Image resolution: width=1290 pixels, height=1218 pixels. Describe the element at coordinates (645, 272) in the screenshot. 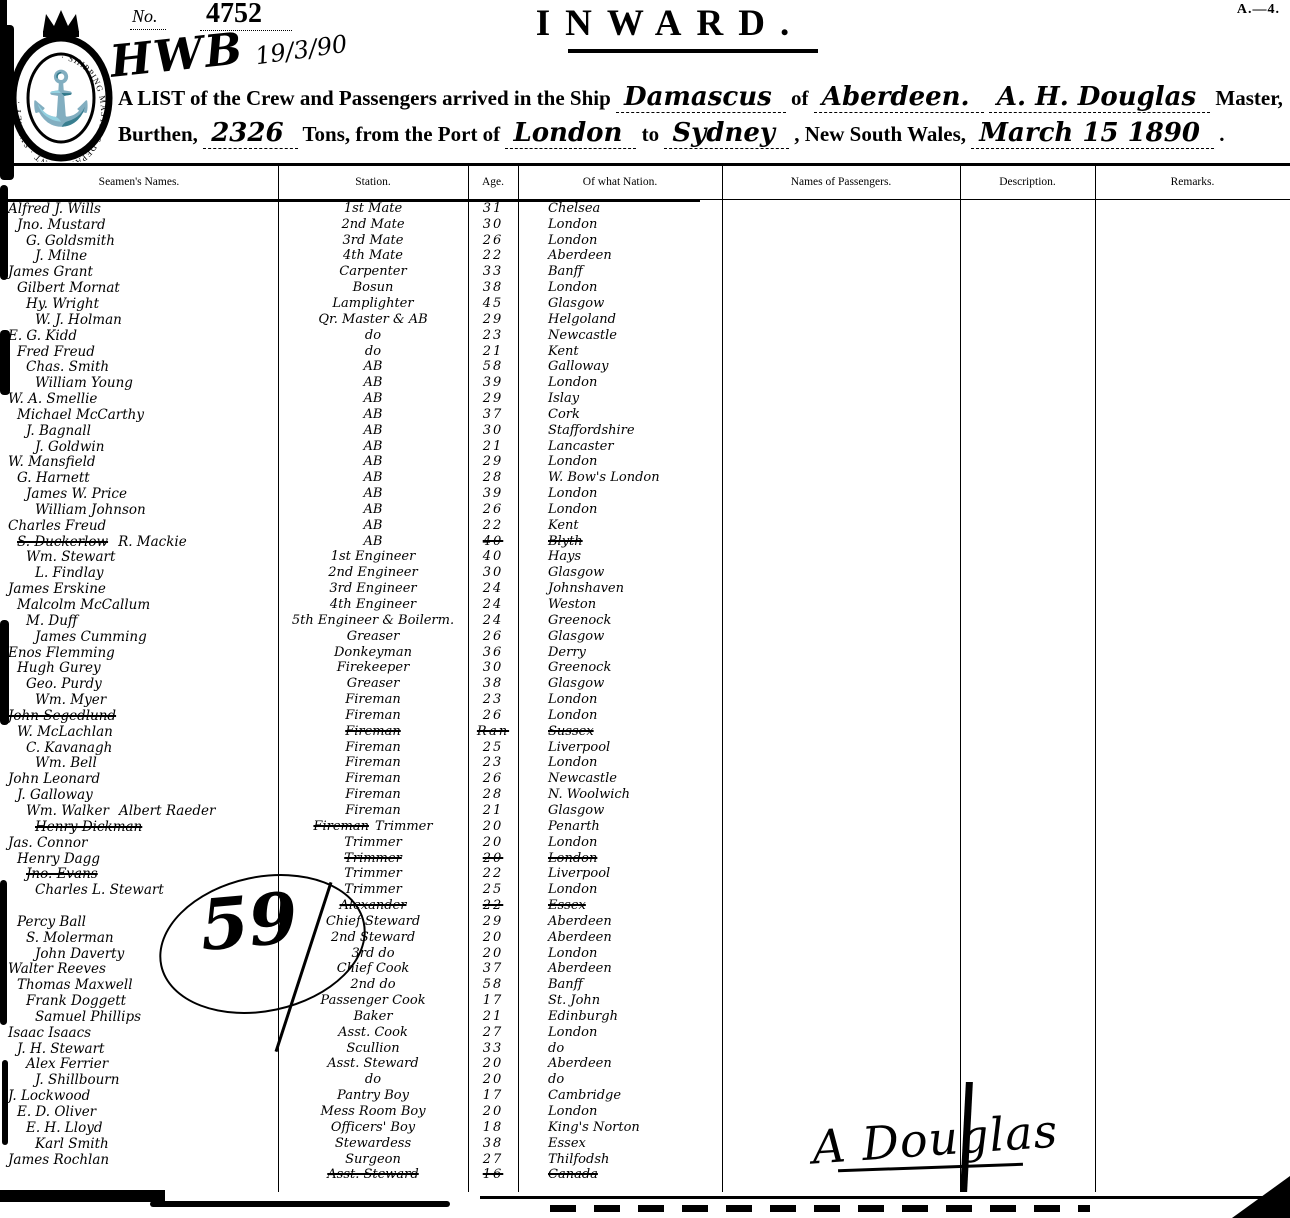

I see `table-row: James Grant Carpenter 33 Banff` at that location.